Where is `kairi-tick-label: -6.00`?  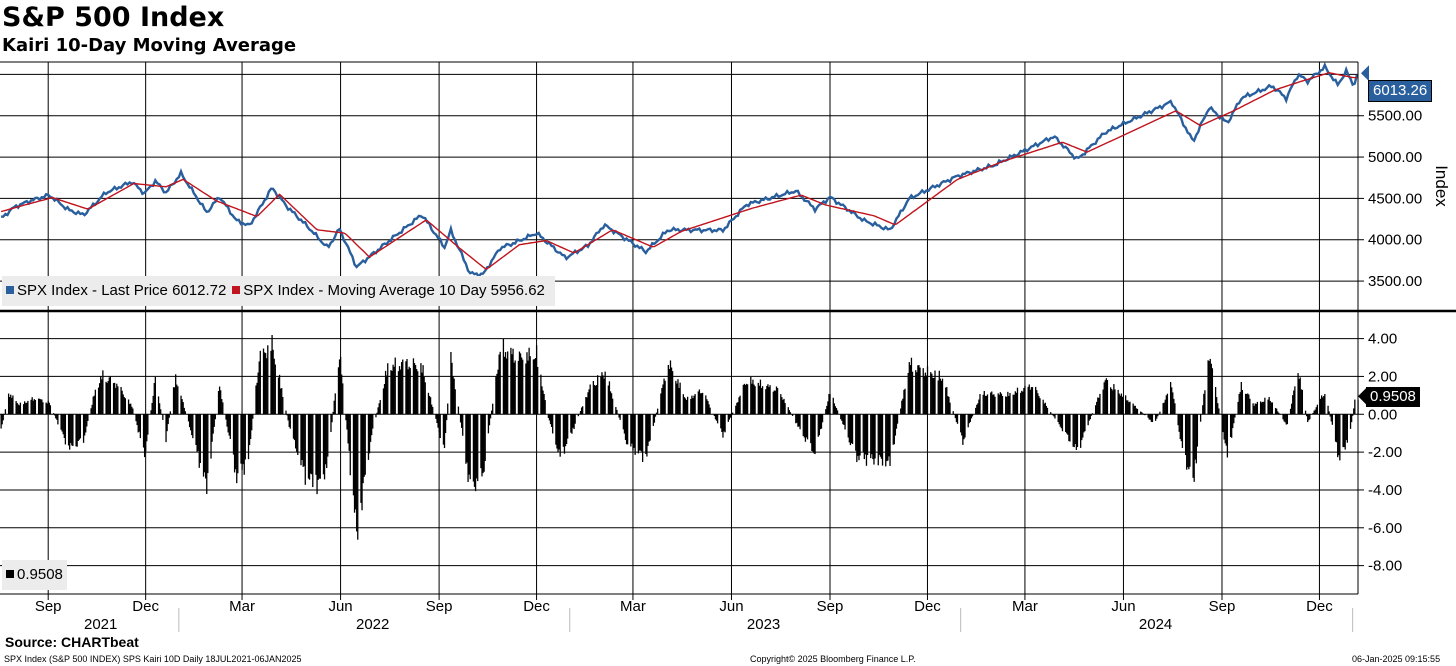
kairi-tick-label: -6.00 is located at coordinates (1385, 528).